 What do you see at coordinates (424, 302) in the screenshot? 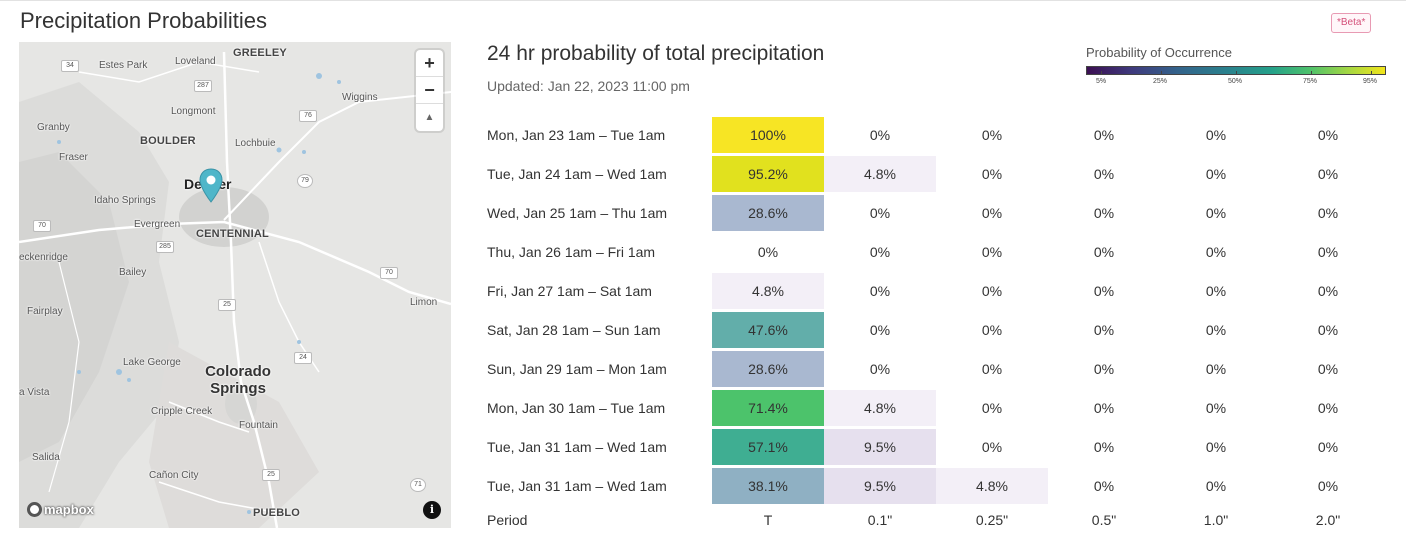
I see `map-label-limon: Limon` at bounding box center [424, 302].